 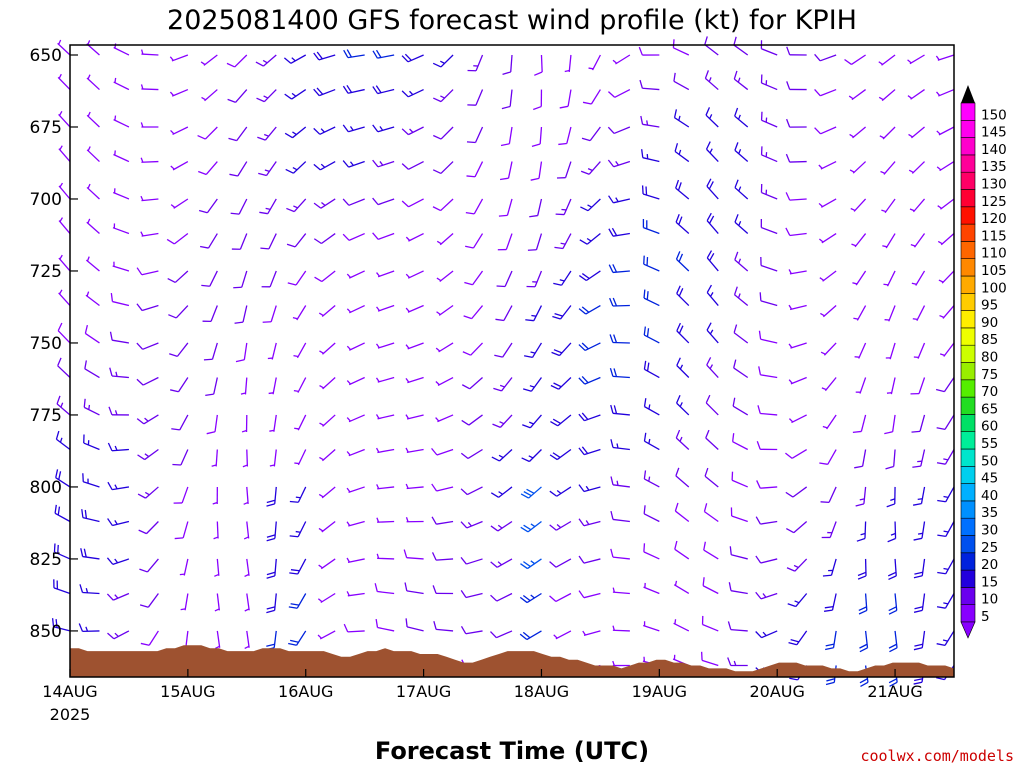 What do you see at coordinates (994, 271) in the screenshot?
I see `colorbar-label-105: 105` at bounding box center [994, 271].